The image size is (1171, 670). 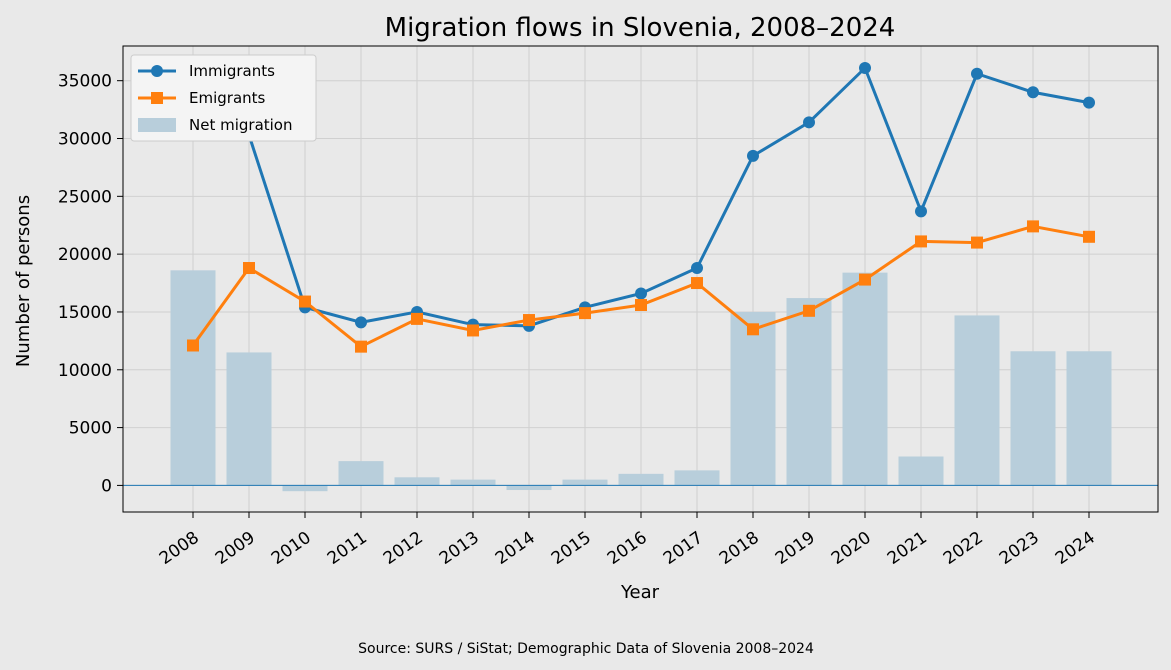 I want to click on legend-immigrants-label: Immigrants, so click(x=232, y=71).